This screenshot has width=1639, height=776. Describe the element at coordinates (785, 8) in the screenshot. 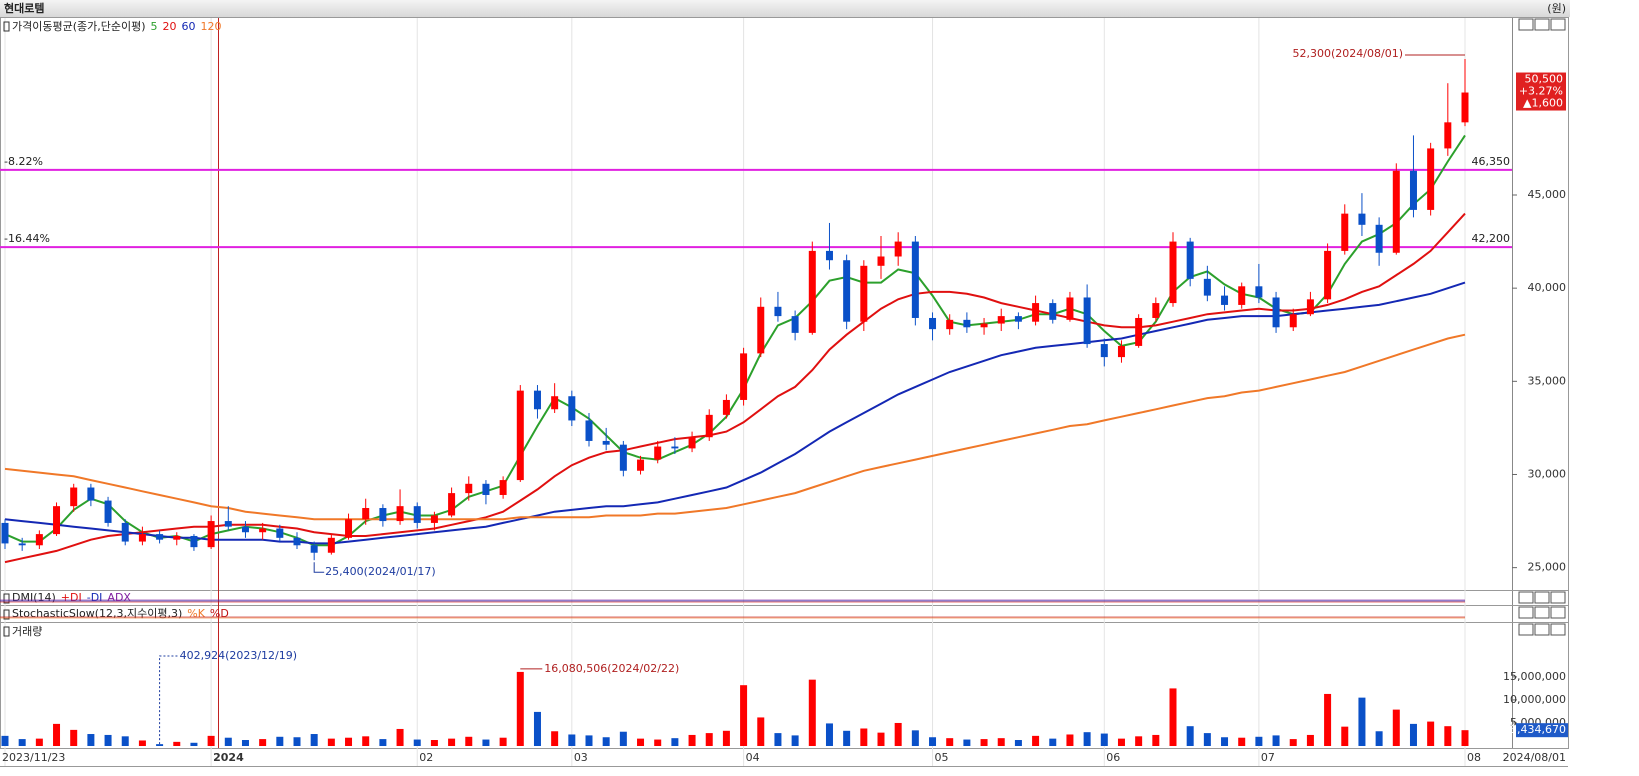

I see `title-bar` at that location.